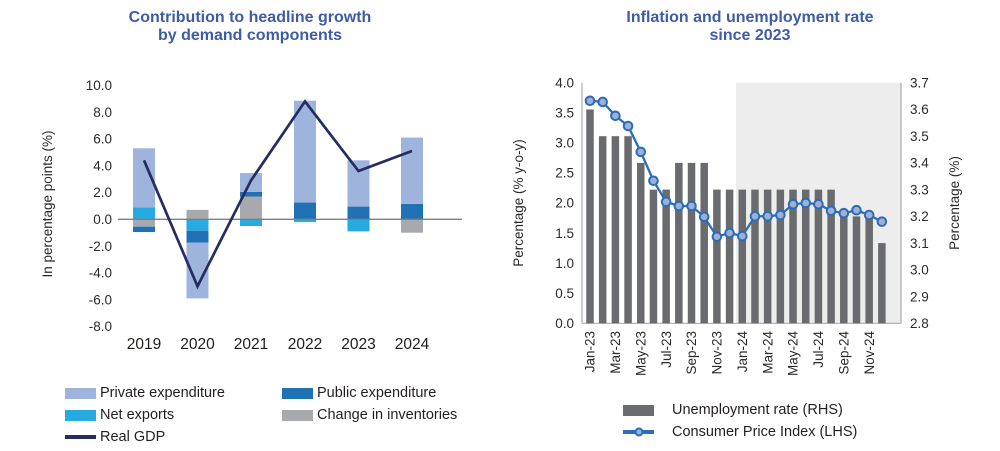  What do you see at coordinates (736, 168) in the screenshot?
I see `cpi-markers` at bounding box center [736, 168].